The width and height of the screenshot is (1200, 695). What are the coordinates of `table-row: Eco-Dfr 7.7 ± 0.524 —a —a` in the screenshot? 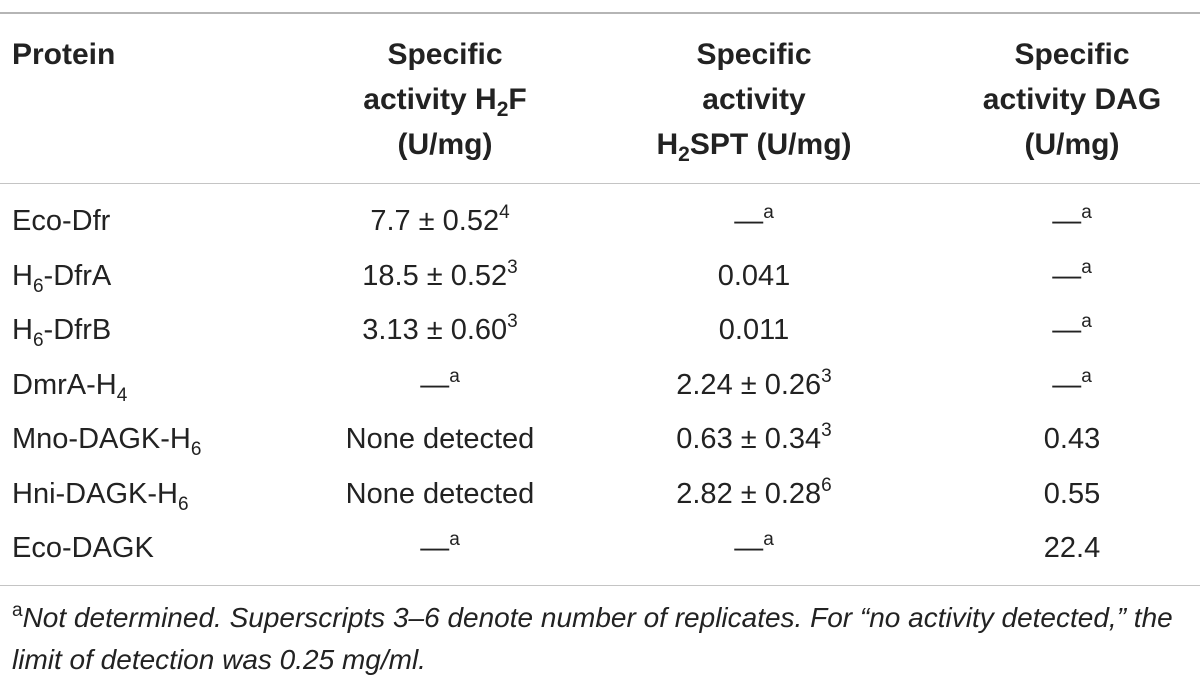 It's located at (600, 221).